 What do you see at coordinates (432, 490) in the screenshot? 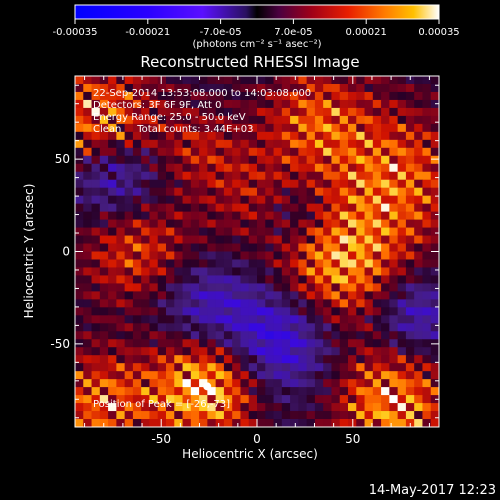
I see `footer-timestamp: 14-May-2017 12:23` at bounding box center [432, 490].